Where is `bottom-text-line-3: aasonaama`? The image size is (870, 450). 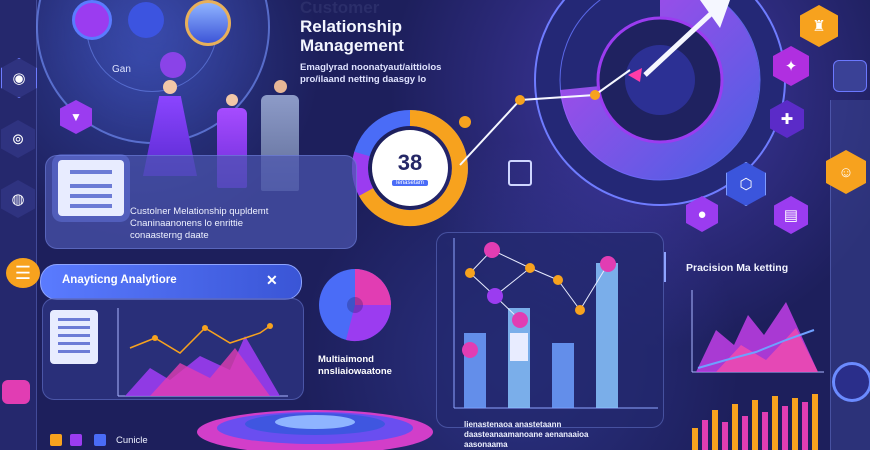 bottom-text-line-3: aasonaama is located at coordinates (486, 444).